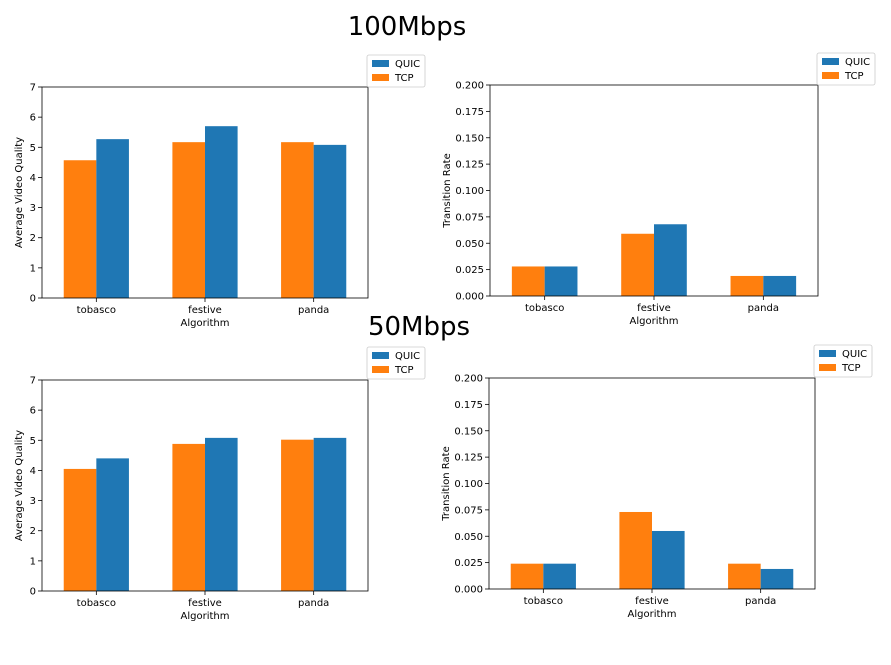 This screenshot has height=665, width=891. What do you see at coordinates (419, 327) in the screenshot?
I see `section-title-50mbps: 50Mbps` at bounding box center [419, 327].